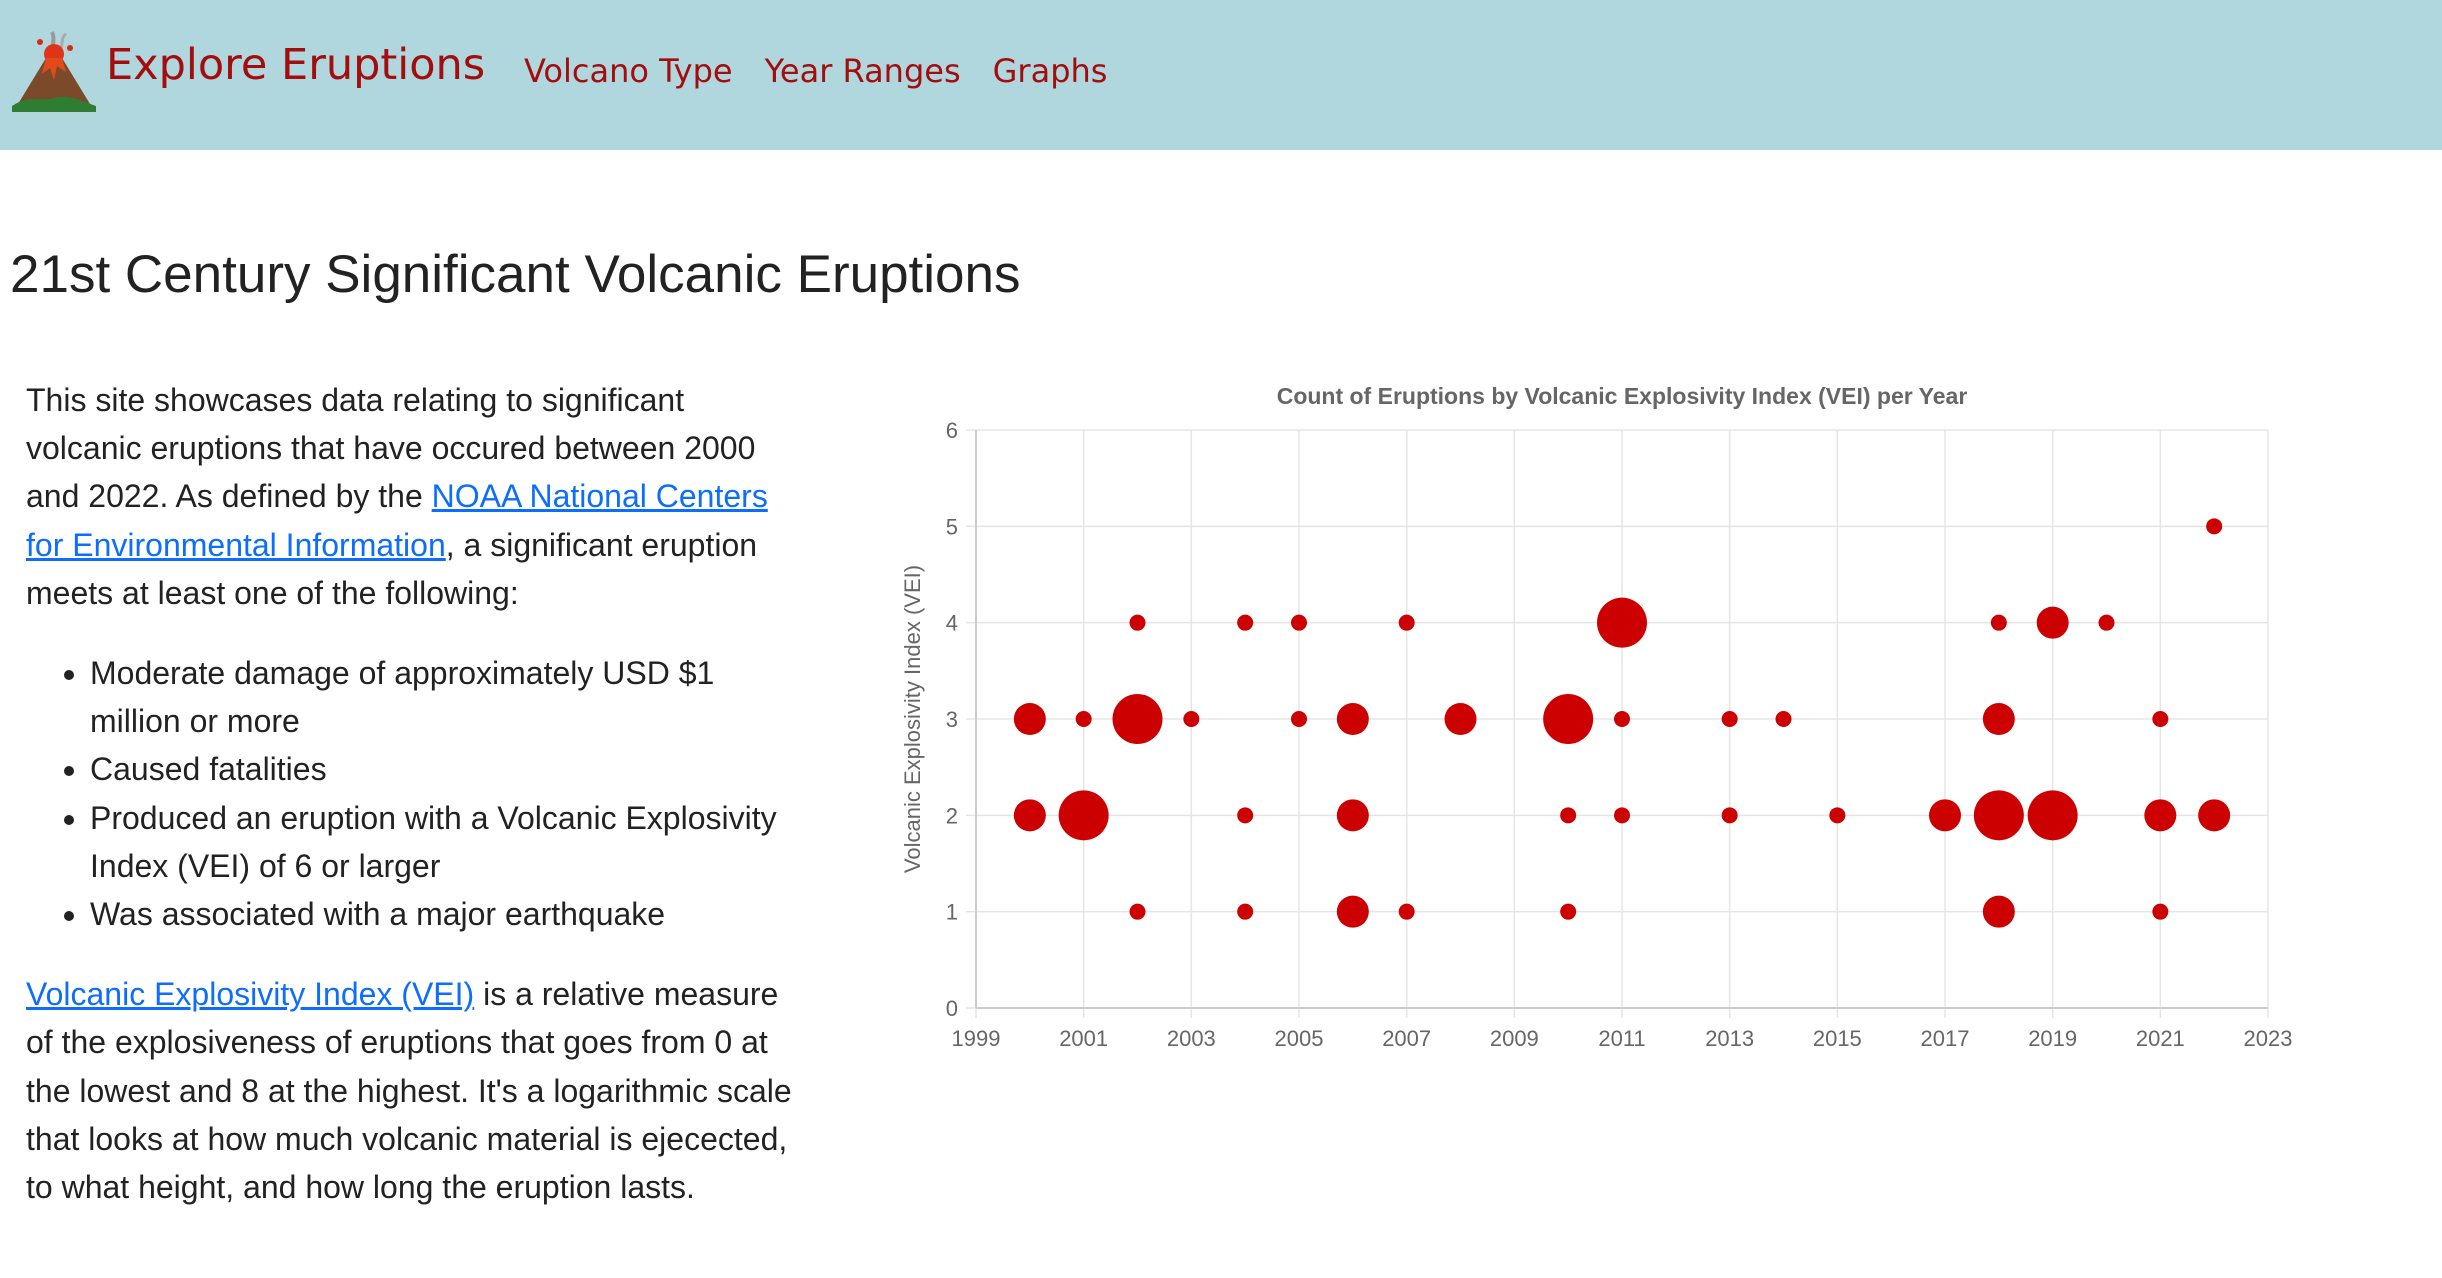 This screenshot has width=2442, height=1278. Describe the element at coordinates (952, 430) in the screenshot. I see `y-tick-label: 6` at that location.